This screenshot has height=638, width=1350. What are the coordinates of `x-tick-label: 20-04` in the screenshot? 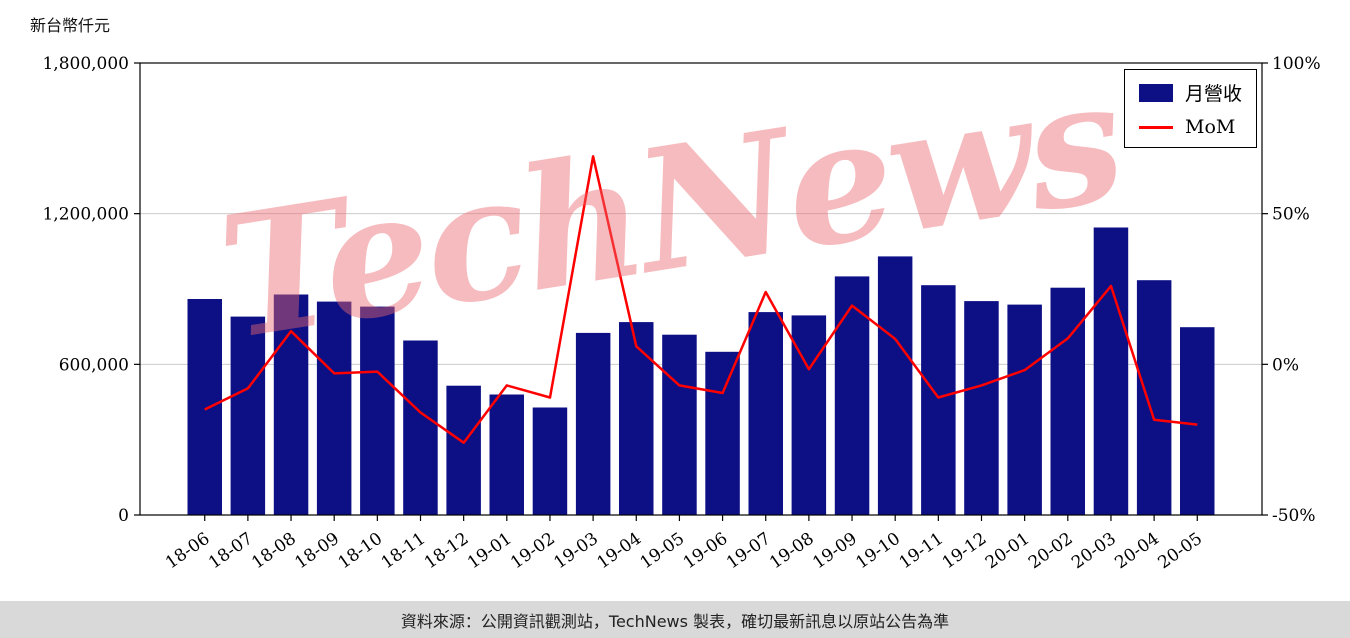 It's located at (1137, 551).